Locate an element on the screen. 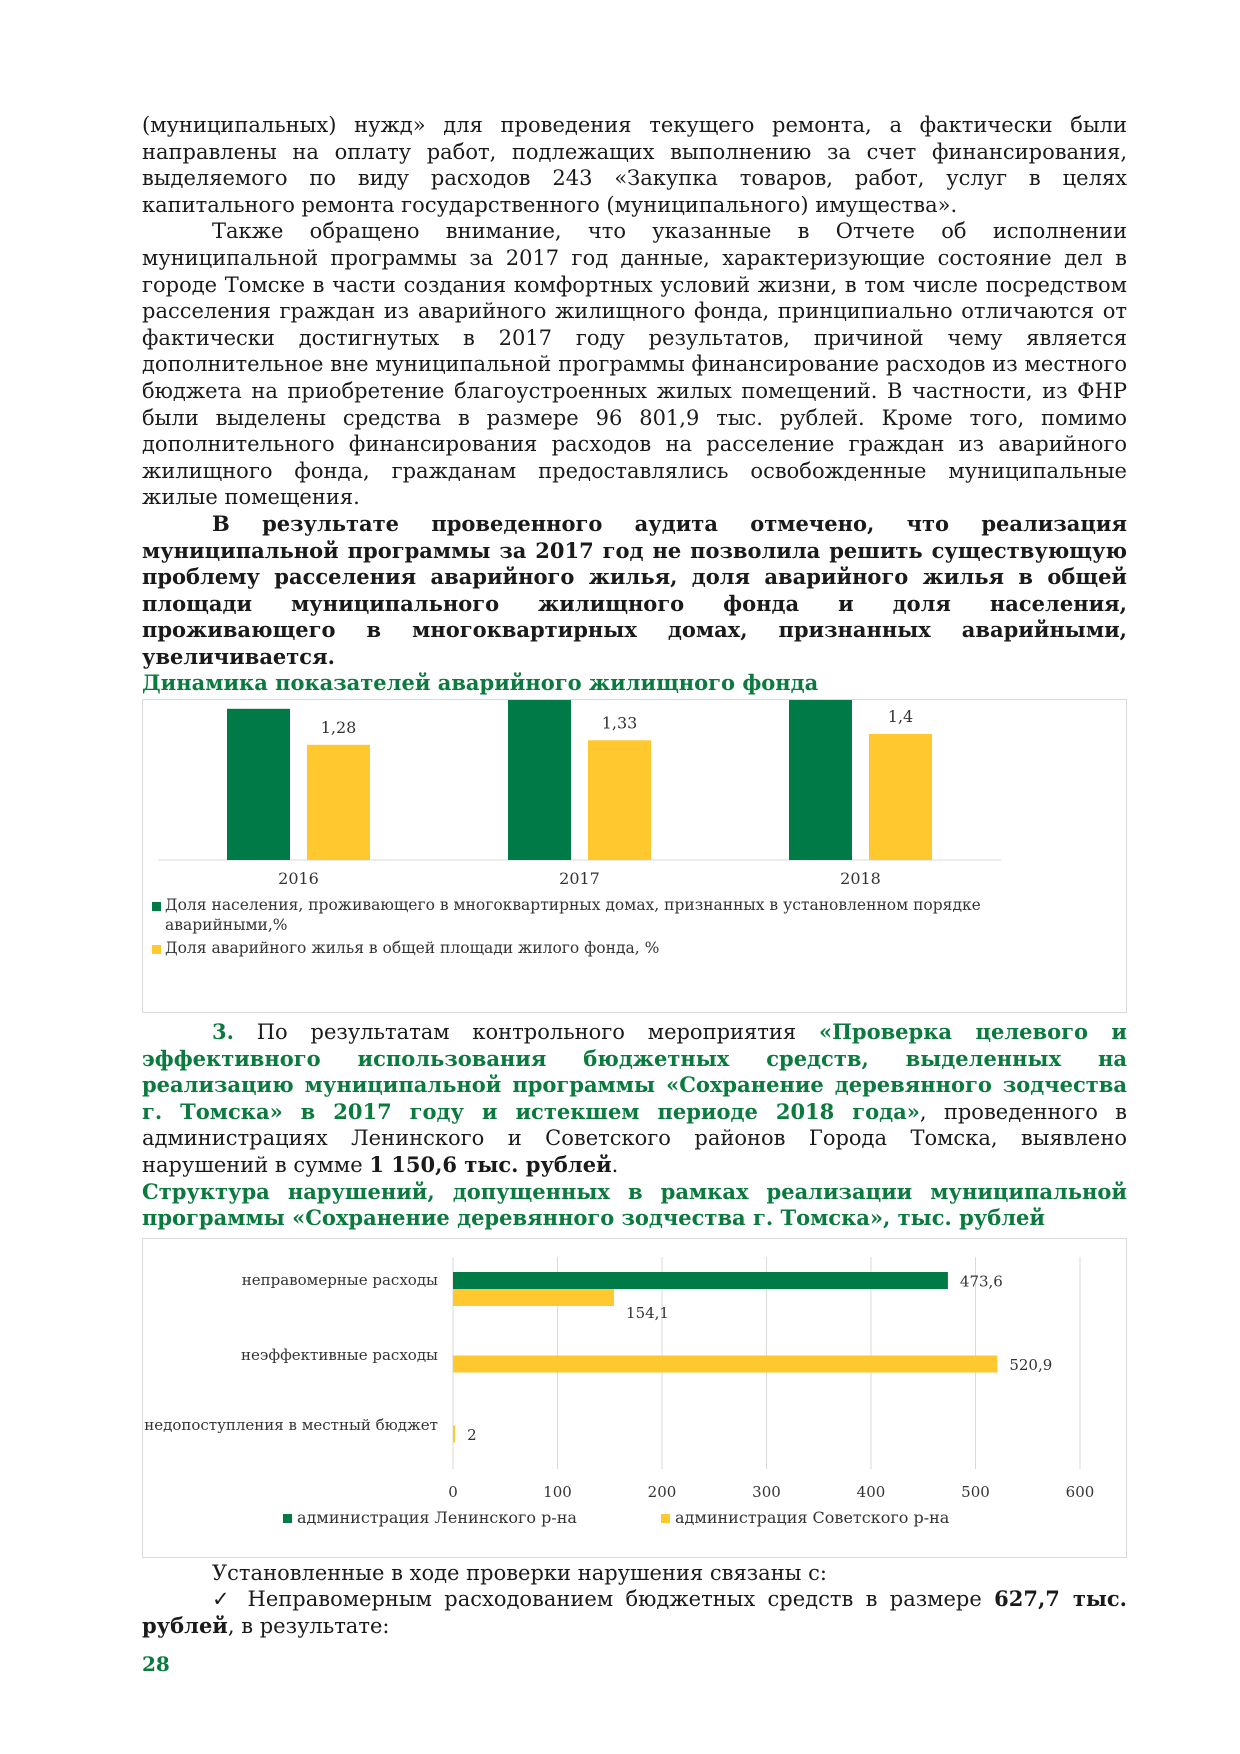 The height and width of the screenshot is (1754, 1240). chart1-x-tick-label: 2018 is located at coordinates (860, 878).